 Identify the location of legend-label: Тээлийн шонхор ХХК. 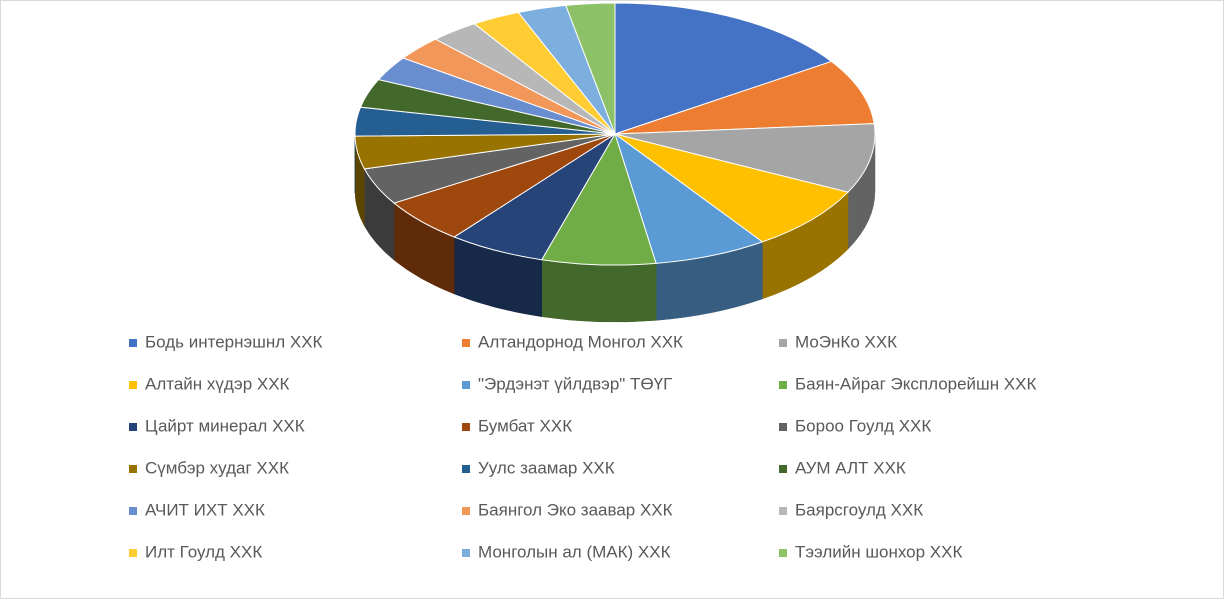
(878, 551).